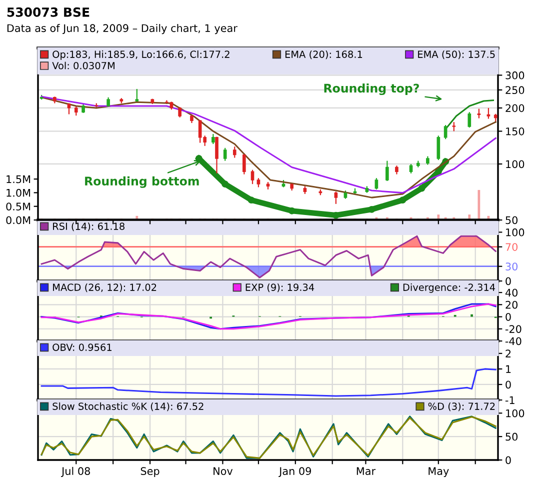 The height and width of the screenshot is (480, 535). Describe the element at coordinates (515, 75) in the screenshot. I see `y-tick-label: 300` at that location.